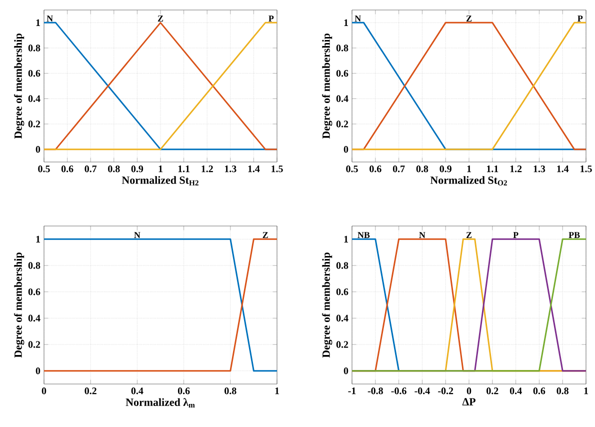 This screenshot has height=427, width=595. What do you see at coordinates (364, 235) in the screenshot?
I see `series-label: NB` at bounding box center [364, 235].